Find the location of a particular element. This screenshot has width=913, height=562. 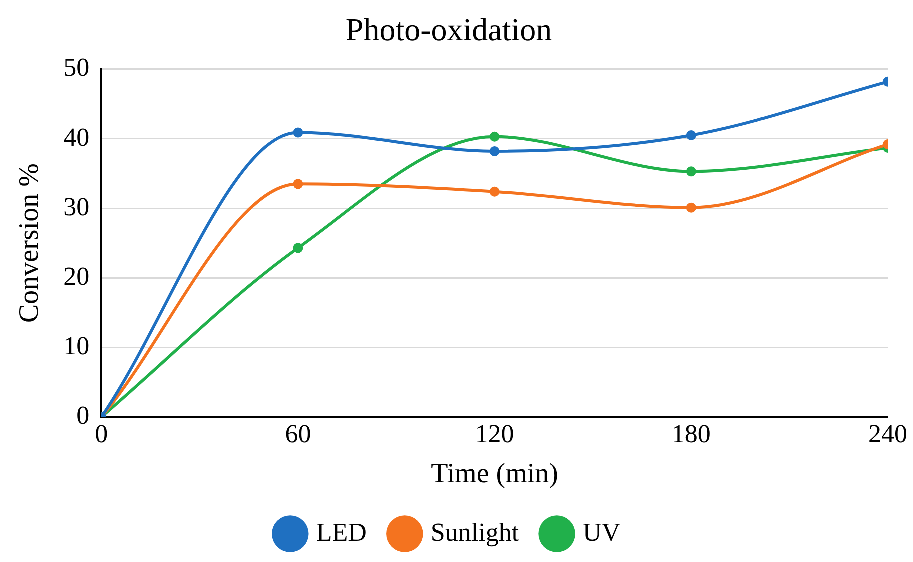

x-tick-label: 60 is located at coordinates (298, 434).